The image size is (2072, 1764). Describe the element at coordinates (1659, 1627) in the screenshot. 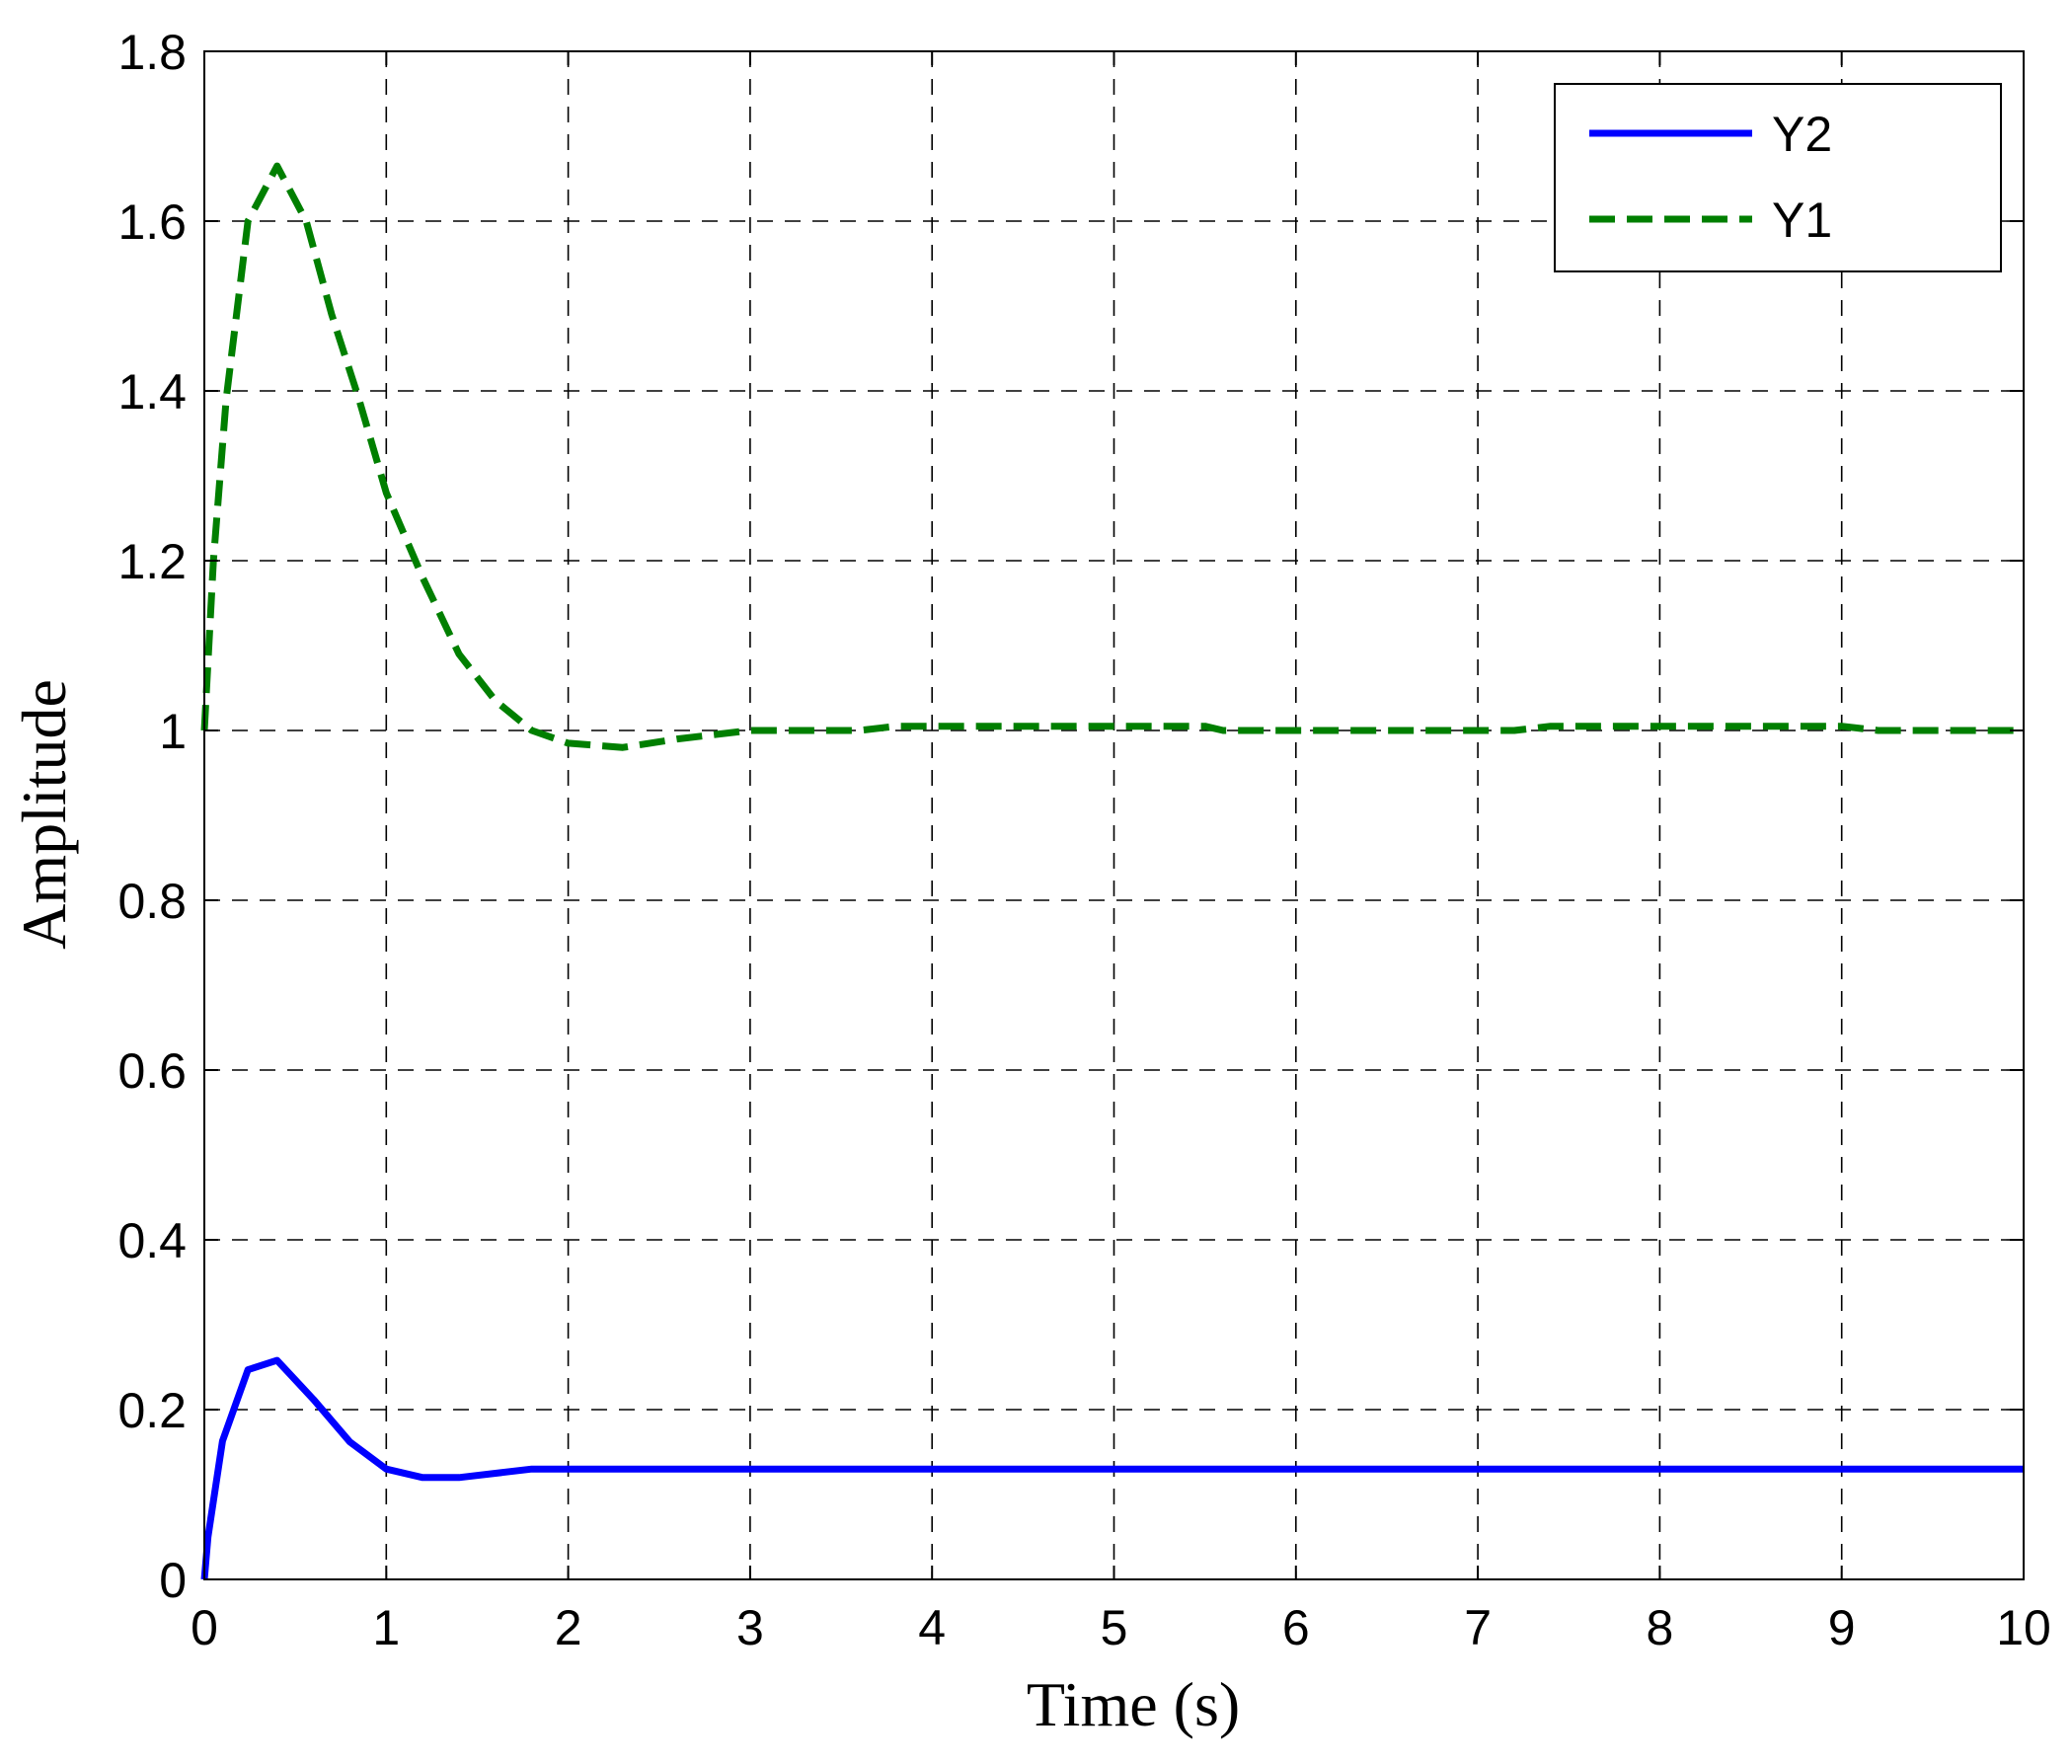

I see `x-tick-label: 8` at that location.